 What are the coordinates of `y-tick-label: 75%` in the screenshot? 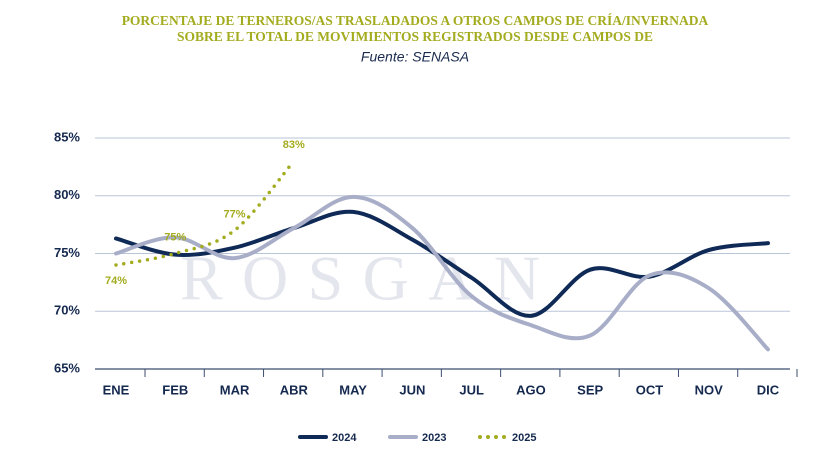 It's located at (67, 252).